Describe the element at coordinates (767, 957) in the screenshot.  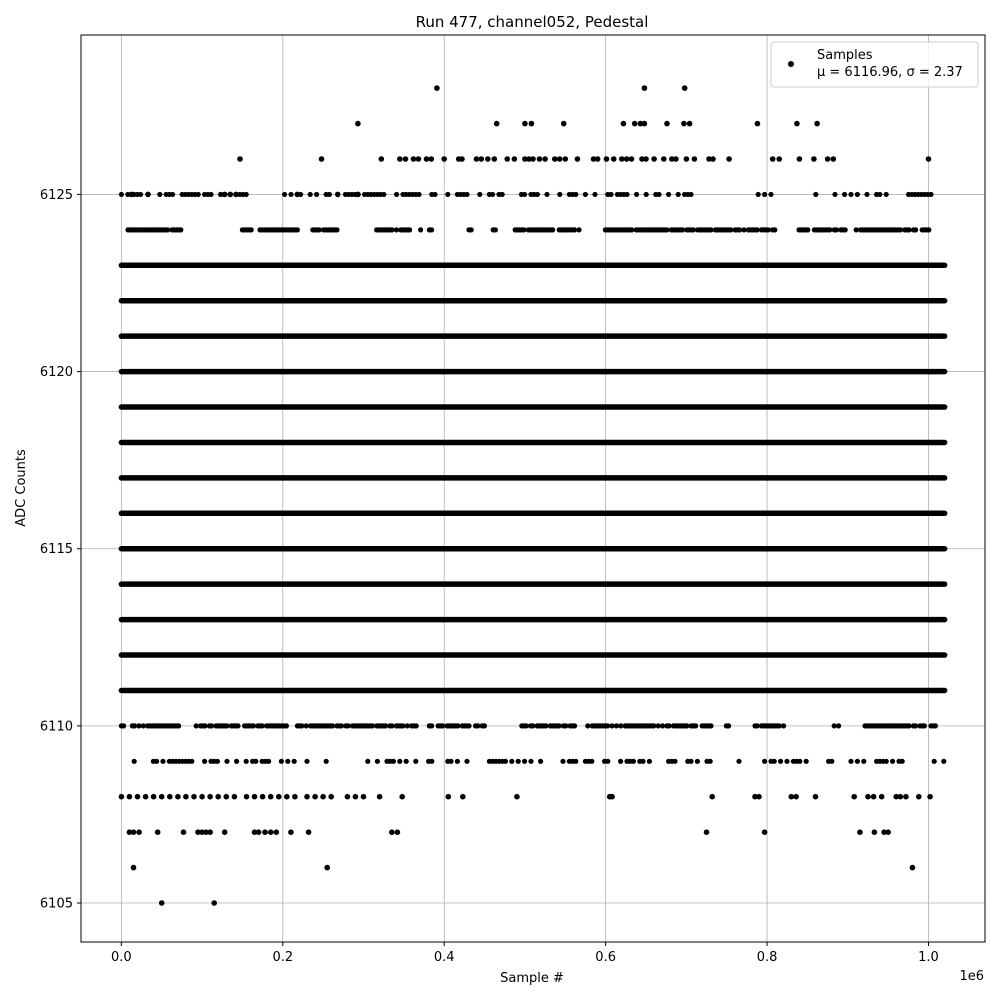
I see `x-tick-label: 0.8` at that location.